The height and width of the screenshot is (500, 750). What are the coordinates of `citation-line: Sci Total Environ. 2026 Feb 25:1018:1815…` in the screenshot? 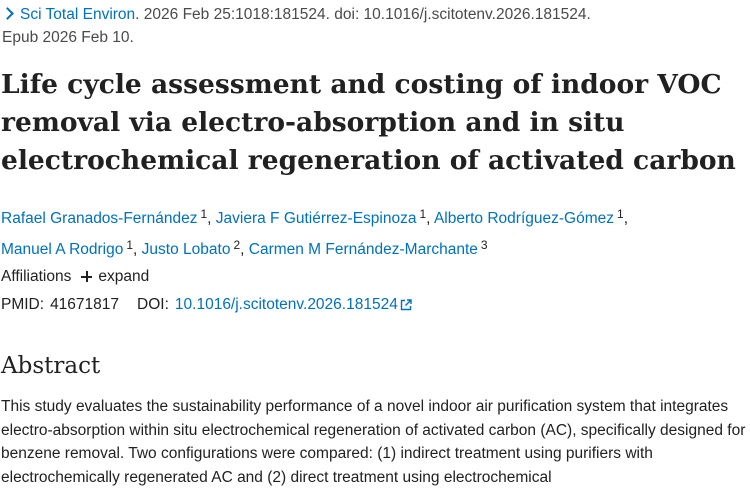 It's located at (296, 14).